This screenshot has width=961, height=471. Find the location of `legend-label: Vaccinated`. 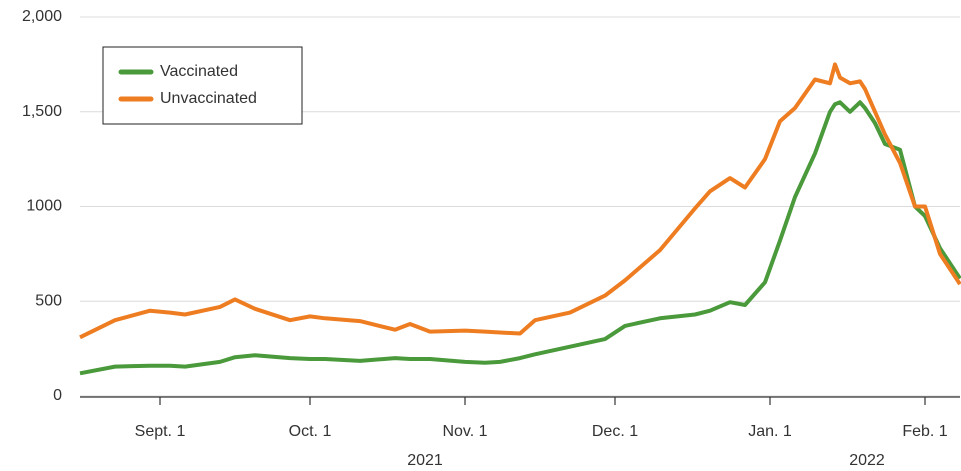

legend-label: Vaccinated is located at coordinates (199, 71).